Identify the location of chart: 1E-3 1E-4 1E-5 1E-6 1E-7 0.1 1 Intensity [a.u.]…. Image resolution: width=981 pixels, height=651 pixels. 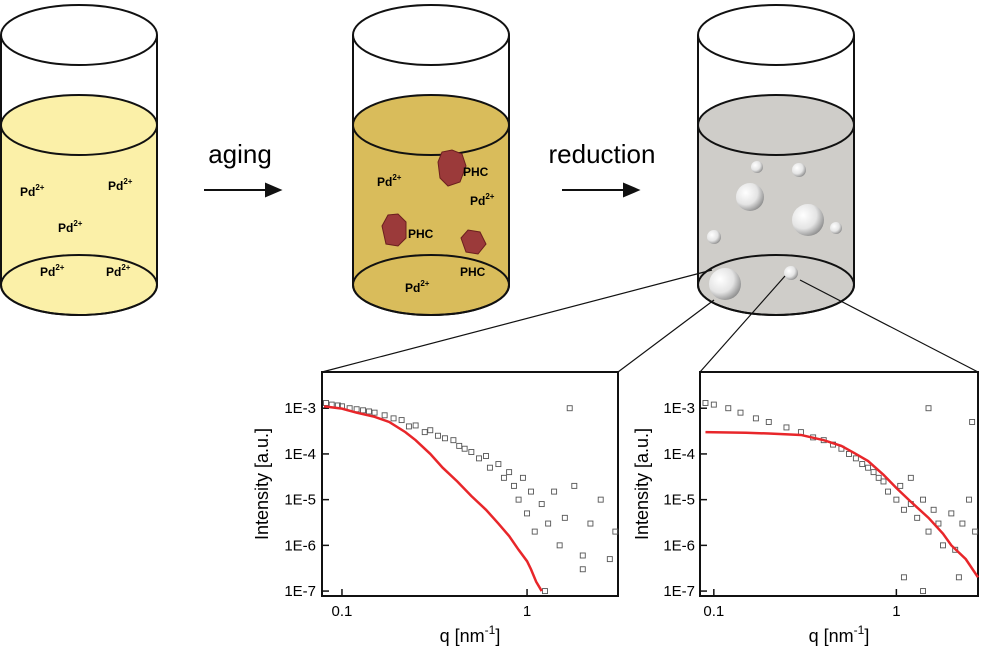
(806, 508).